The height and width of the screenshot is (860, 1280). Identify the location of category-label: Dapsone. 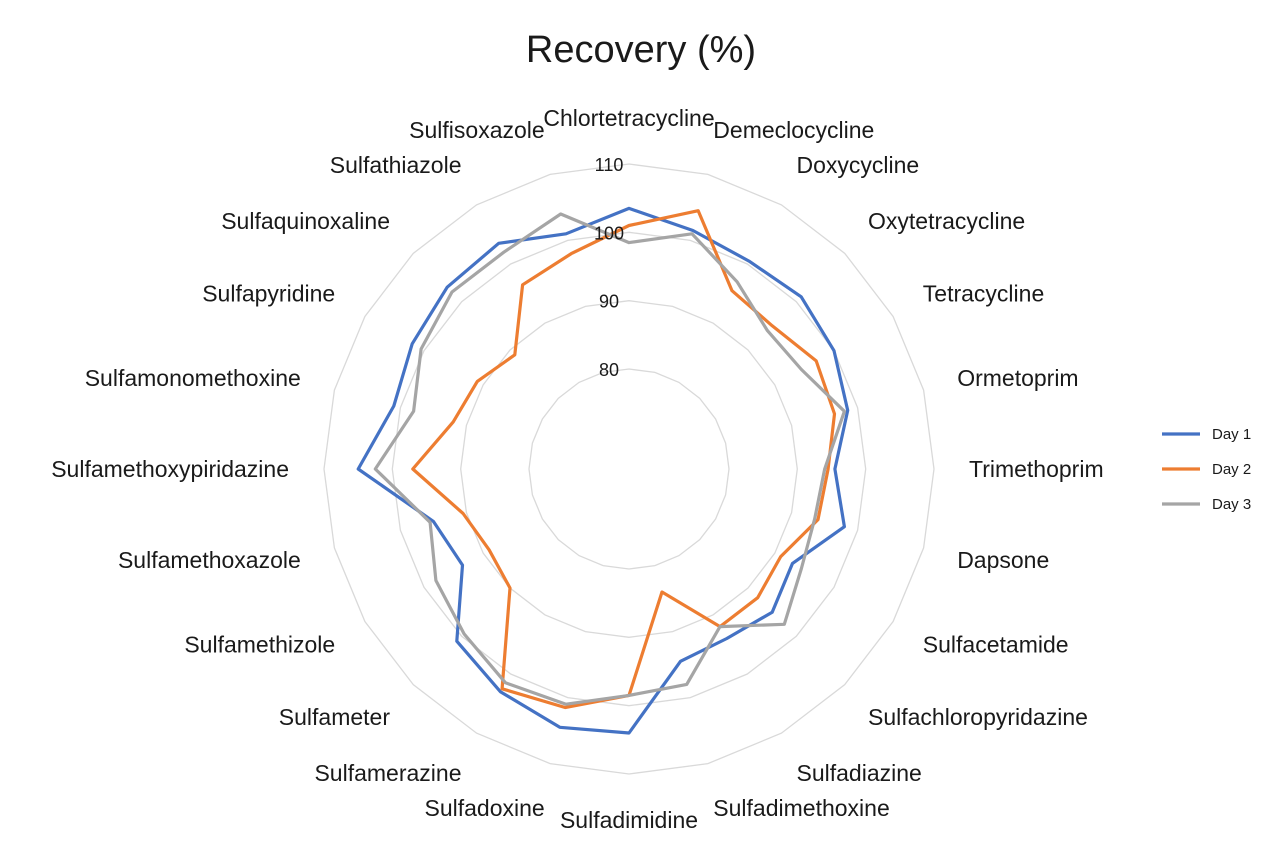
(1003, 560).